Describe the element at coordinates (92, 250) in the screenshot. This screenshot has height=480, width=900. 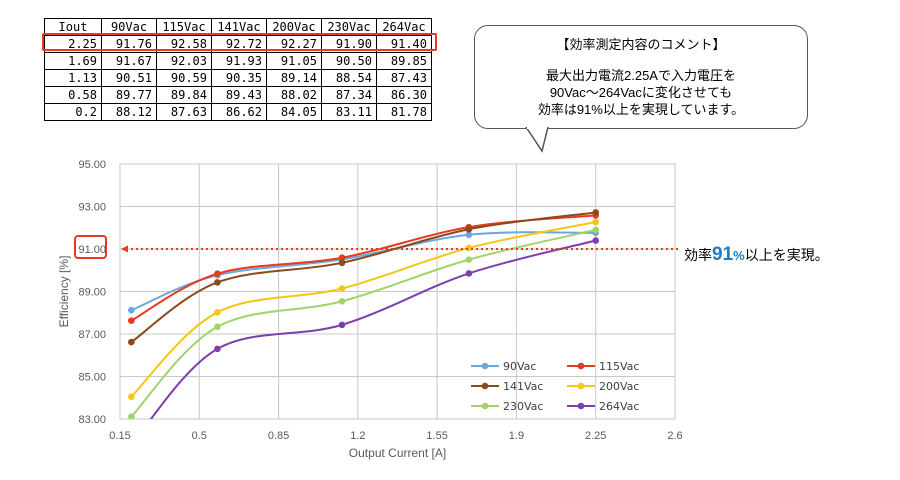
I see `y-tick-label: 91.00` at that location.